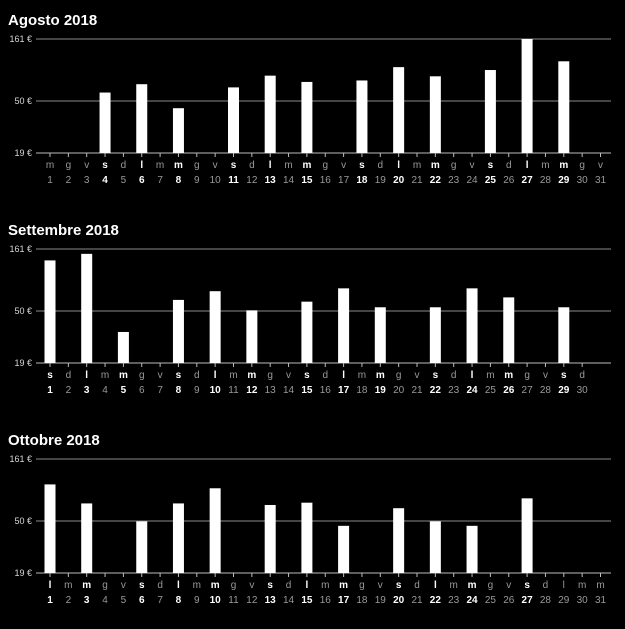 Image resolution: width=625 pixels, height=629 pixels. Describe the element at coordinates (105, 600) in the screenshot. I see `day-number-label: 4` at that location.